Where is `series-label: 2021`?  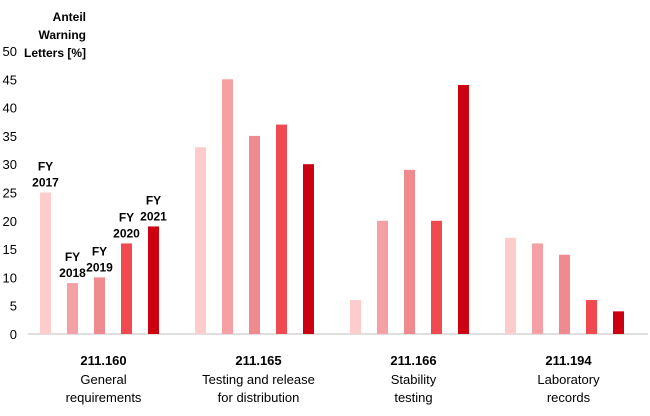
series-label: 2021 is located at coordinates (153, 216).